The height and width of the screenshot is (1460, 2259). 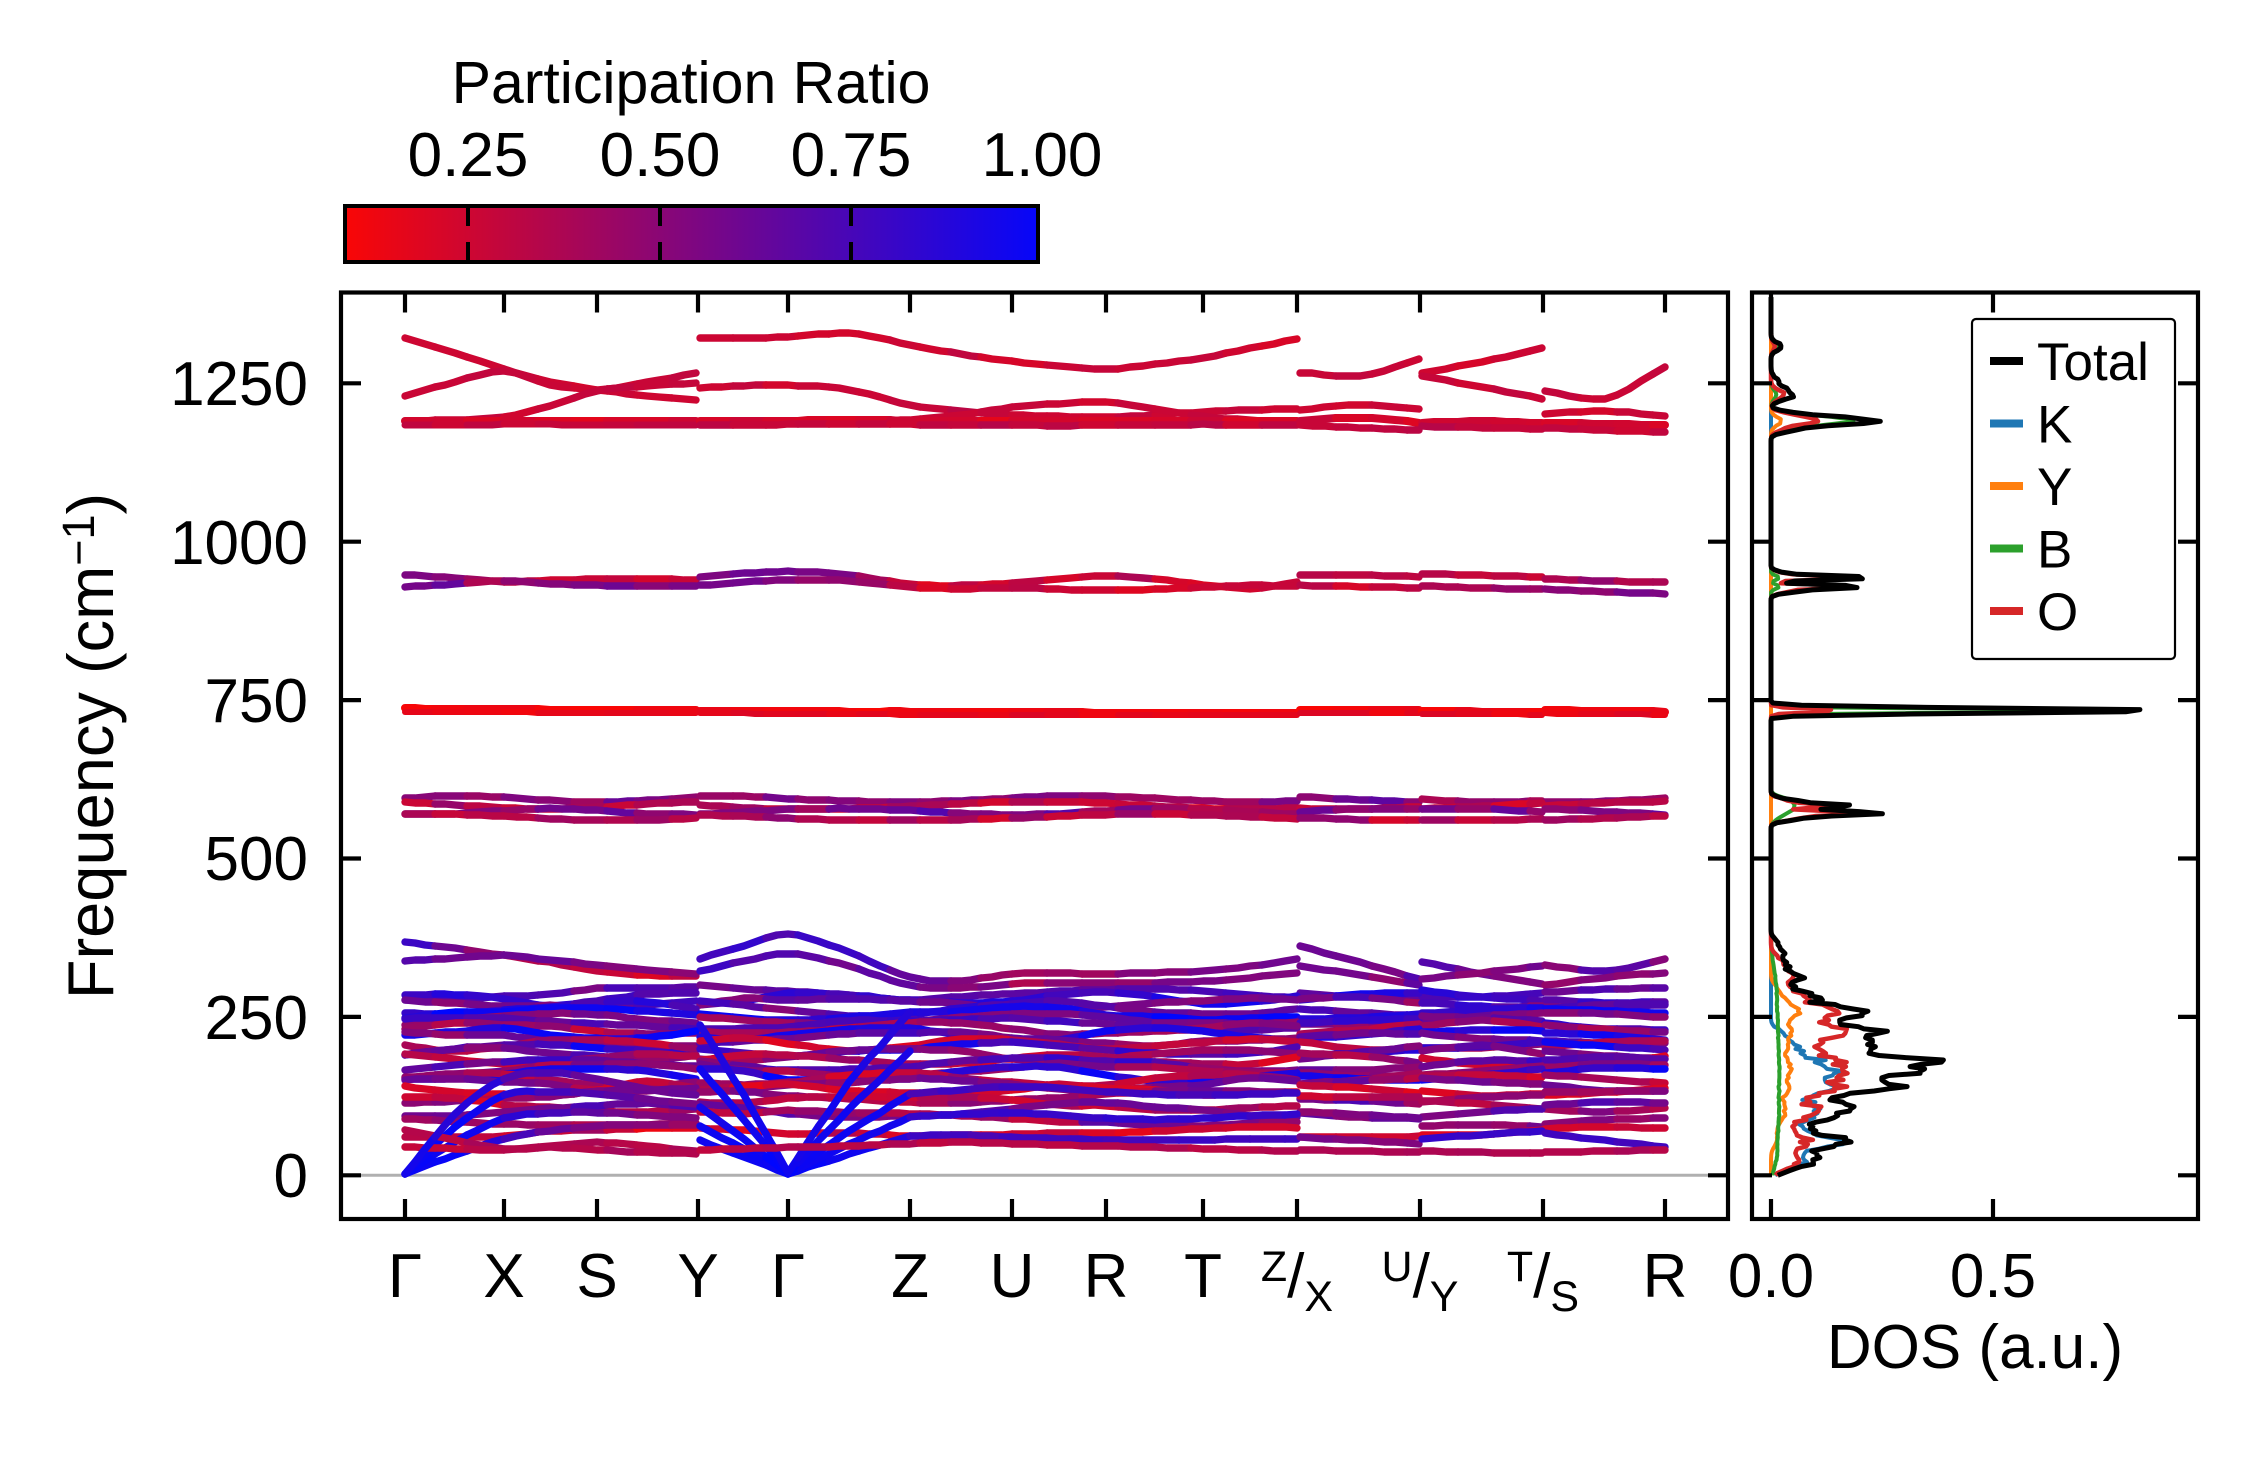 What do you see at coordinates (596, 1276) in the screenshot?
I see `svg-text: S` at bounding box center [596, 1276].